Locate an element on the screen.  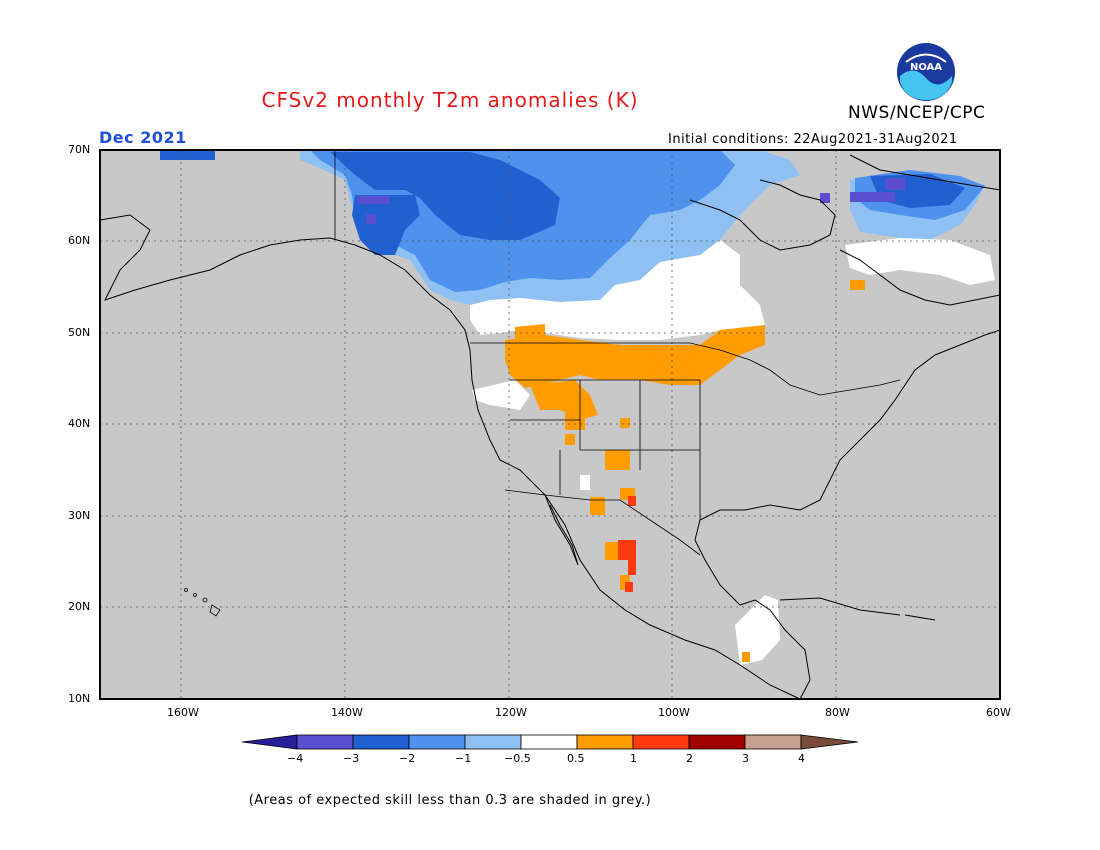
lon-label-140w: 140W is located at coordinates (347, 712).